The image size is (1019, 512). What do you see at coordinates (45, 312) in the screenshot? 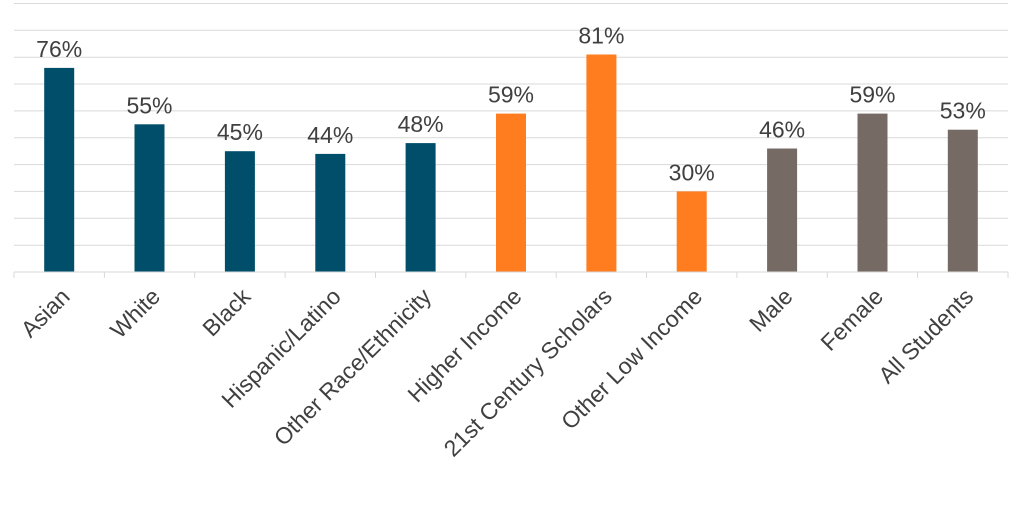
I see `category-label: Asian` at bounding box center [45, 312].